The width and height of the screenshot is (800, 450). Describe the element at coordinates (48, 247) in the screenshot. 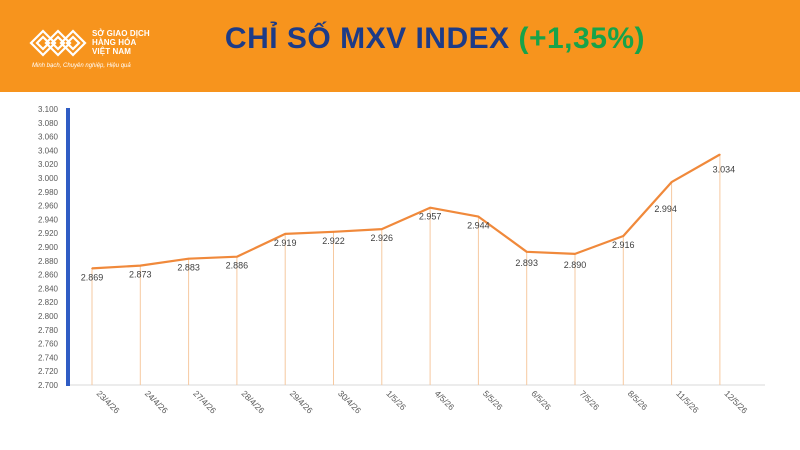

I see `y-tick-label: 2.900` at that location.